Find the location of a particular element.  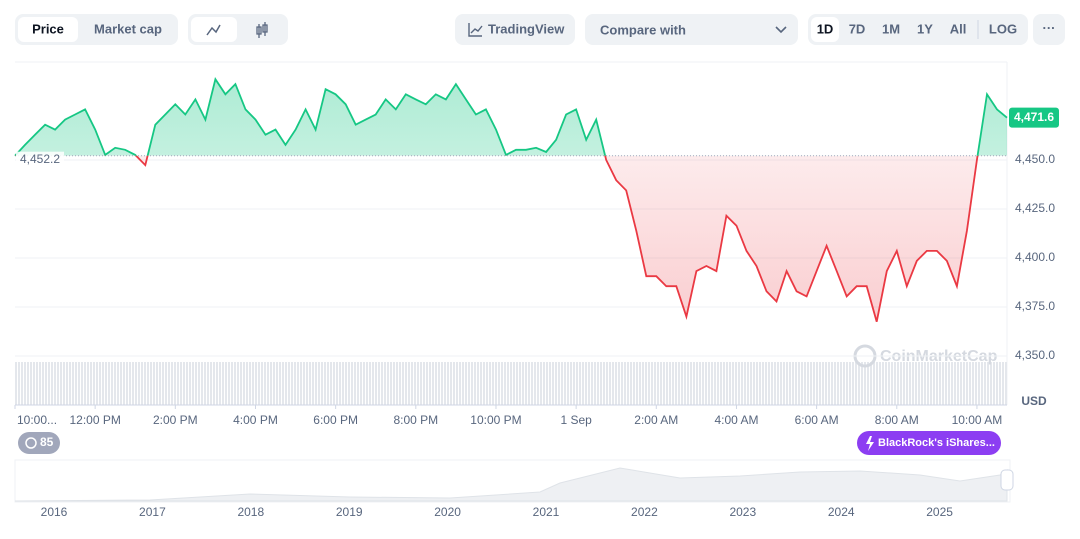

year-label: 2025 is located at coordinates (939, 512).